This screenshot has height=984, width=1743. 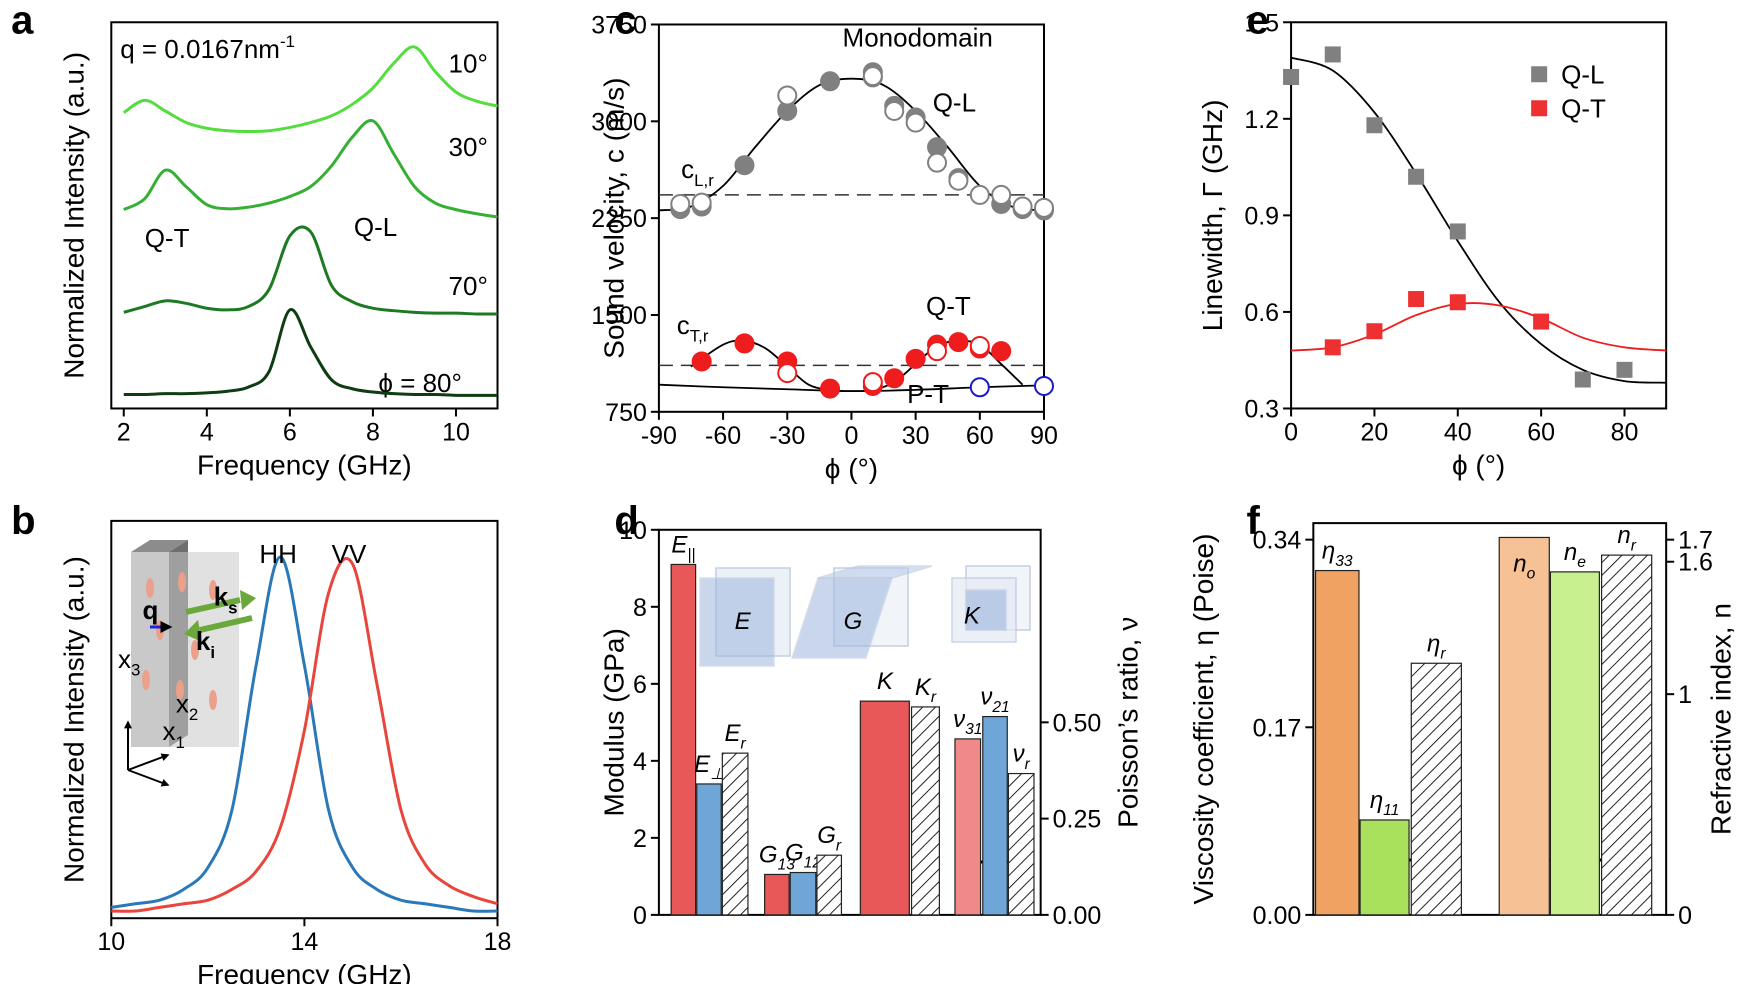 What do you see at coordinates (456, 432) in the screenshot?
I see `x-tick-label: 10` at bounding box center [456, 432].